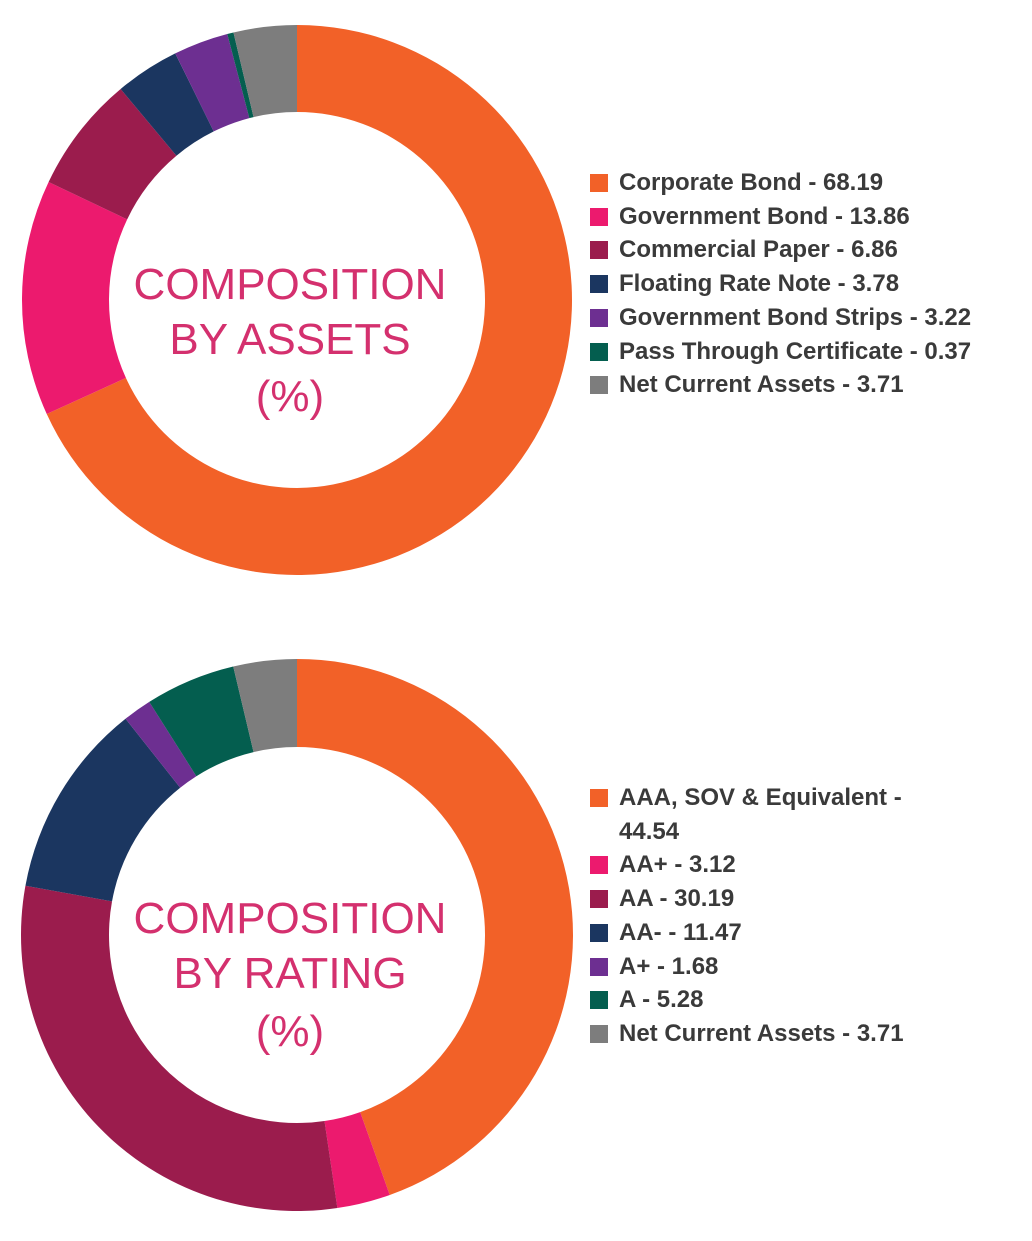  Describe the element at coordinates (764, 216) in the screenshot. I see `legend-label: Government Bond - 13.86` at that location.